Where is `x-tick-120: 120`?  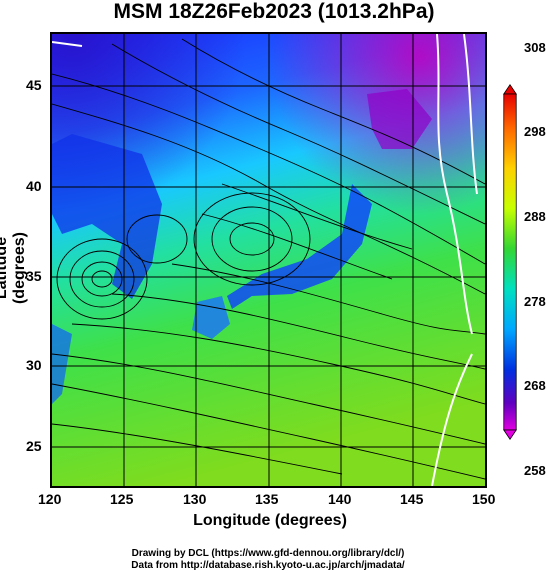
x-tick-120: 120 is located at coordinates (50, 499).